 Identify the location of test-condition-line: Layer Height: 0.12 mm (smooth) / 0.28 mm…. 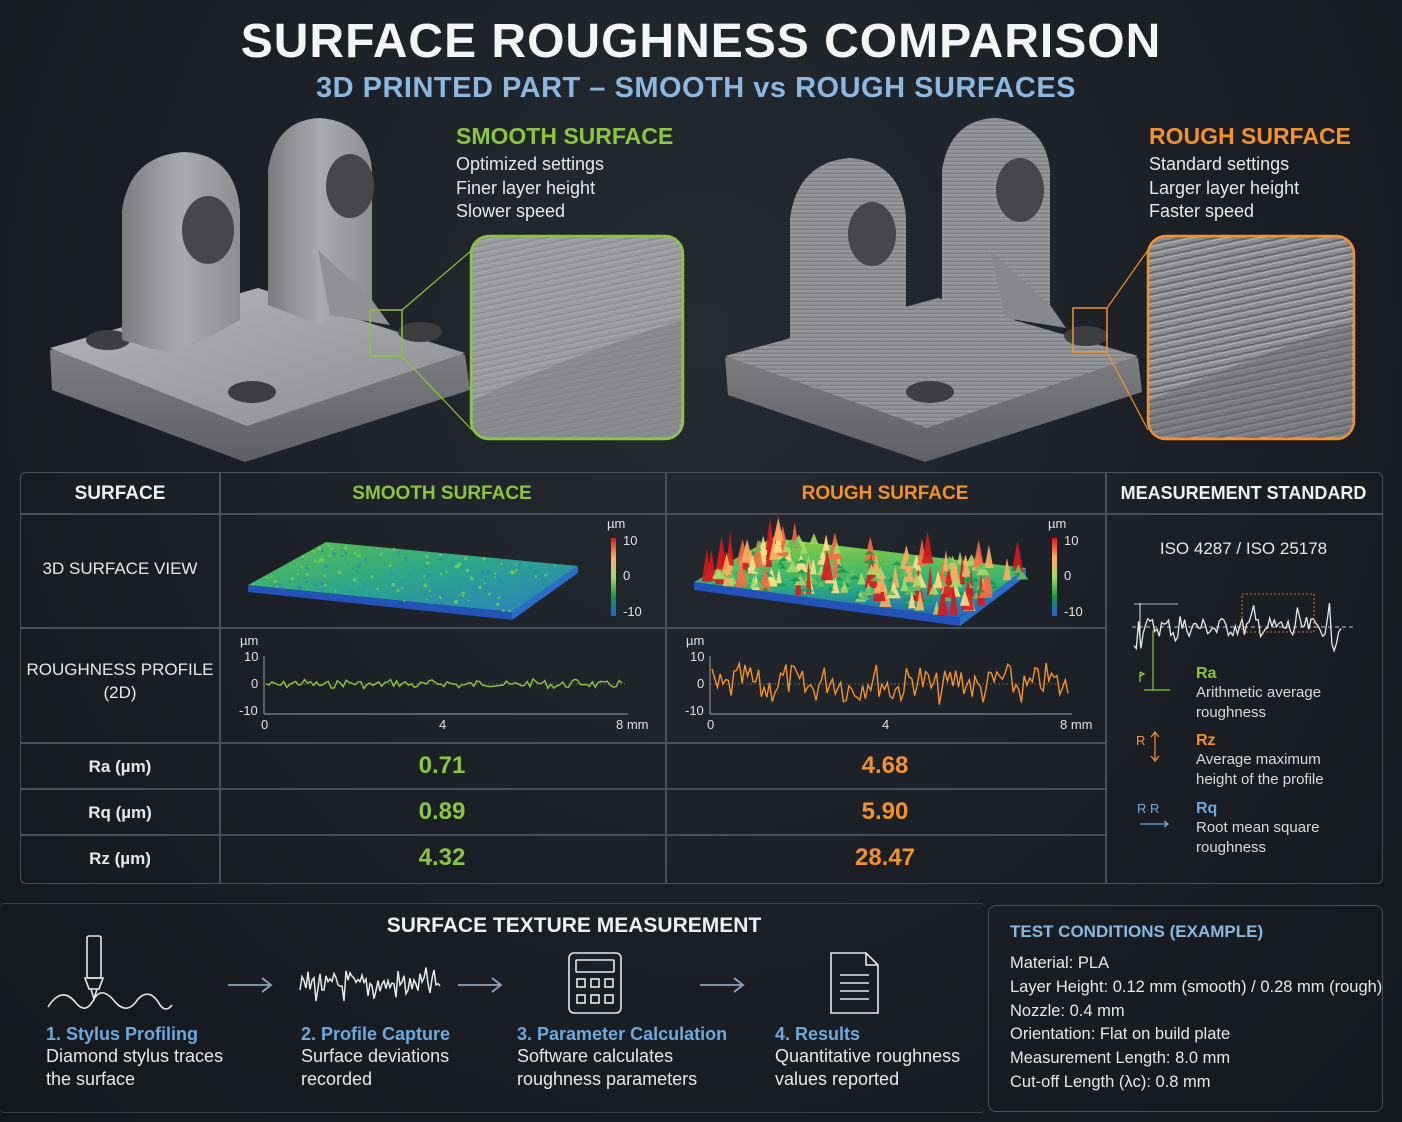
(1196, 986).